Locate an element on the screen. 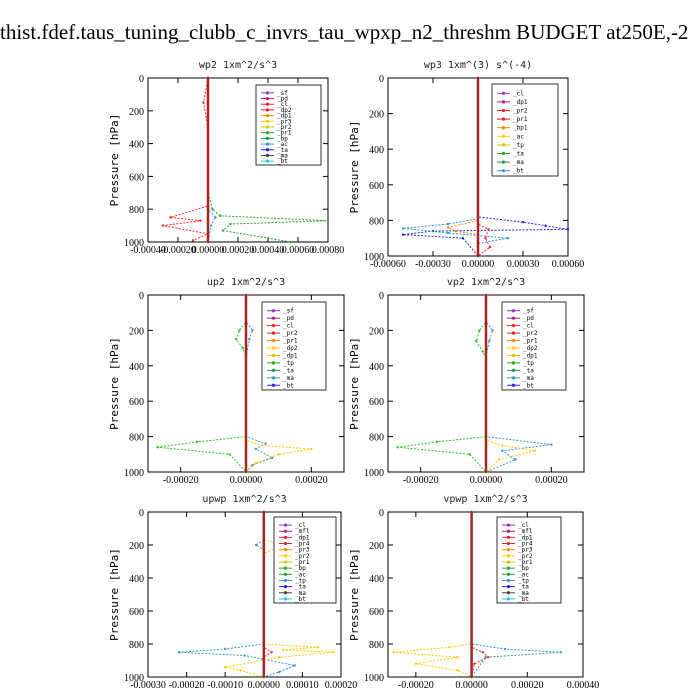 The image size is (700, 700). x-tick-label: 0.00060 is located at coordinates (568, 264).